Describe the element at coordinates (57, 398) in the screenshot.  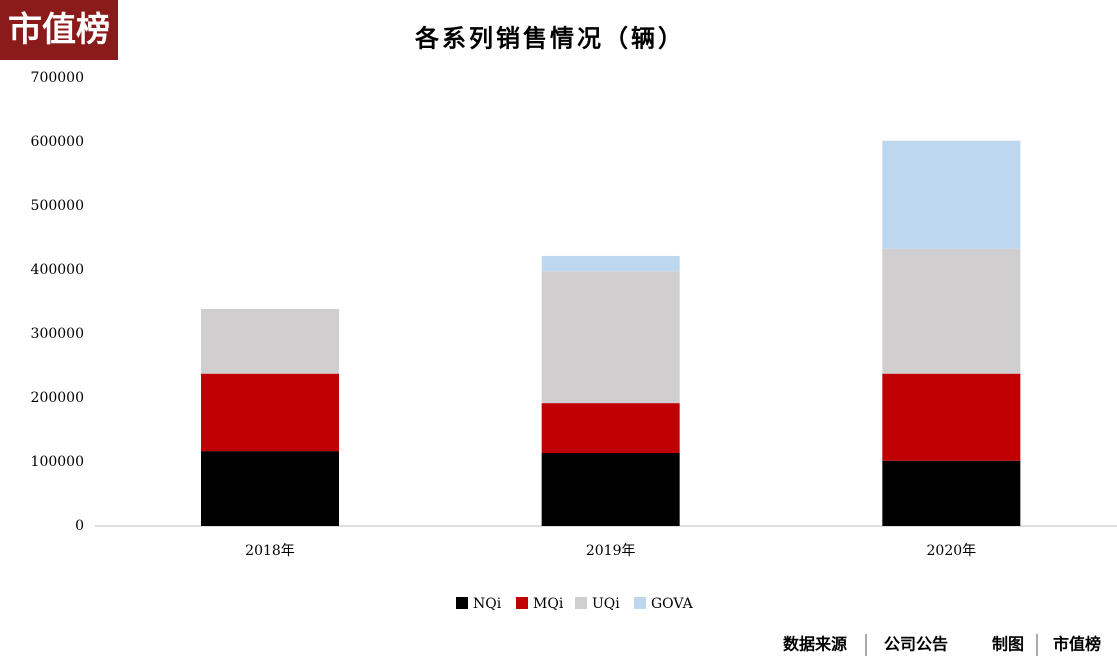
I see `y-tick-label: 200000` at that location.